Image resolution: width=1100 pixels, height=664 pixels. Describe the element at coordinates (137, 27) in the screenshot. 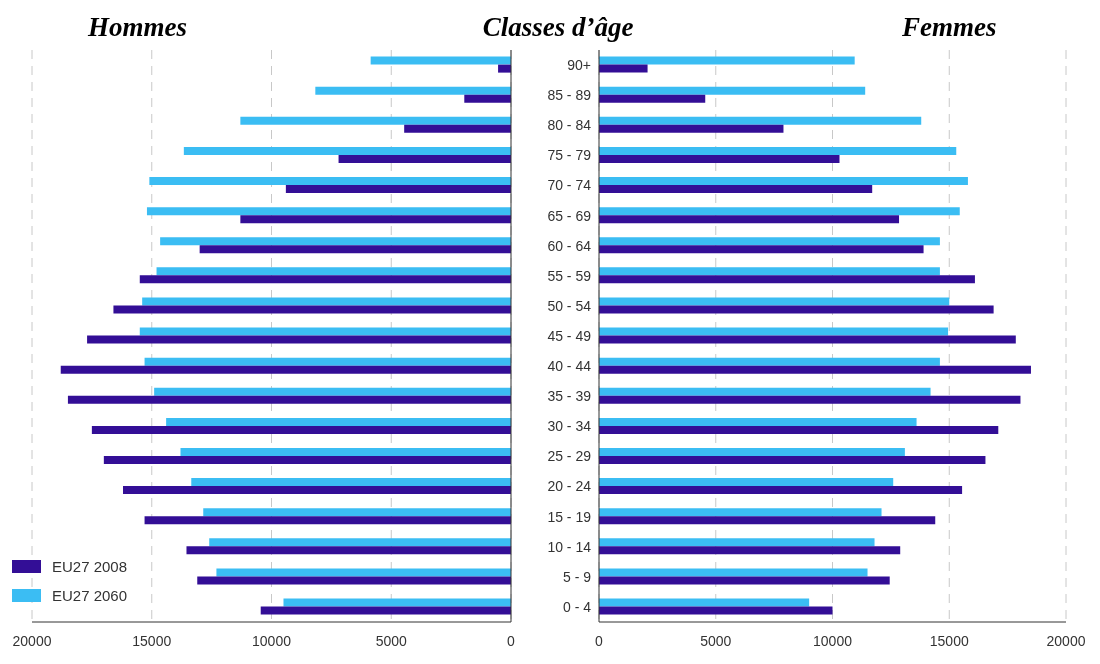

I see `chart-title: Hommes` at that location.